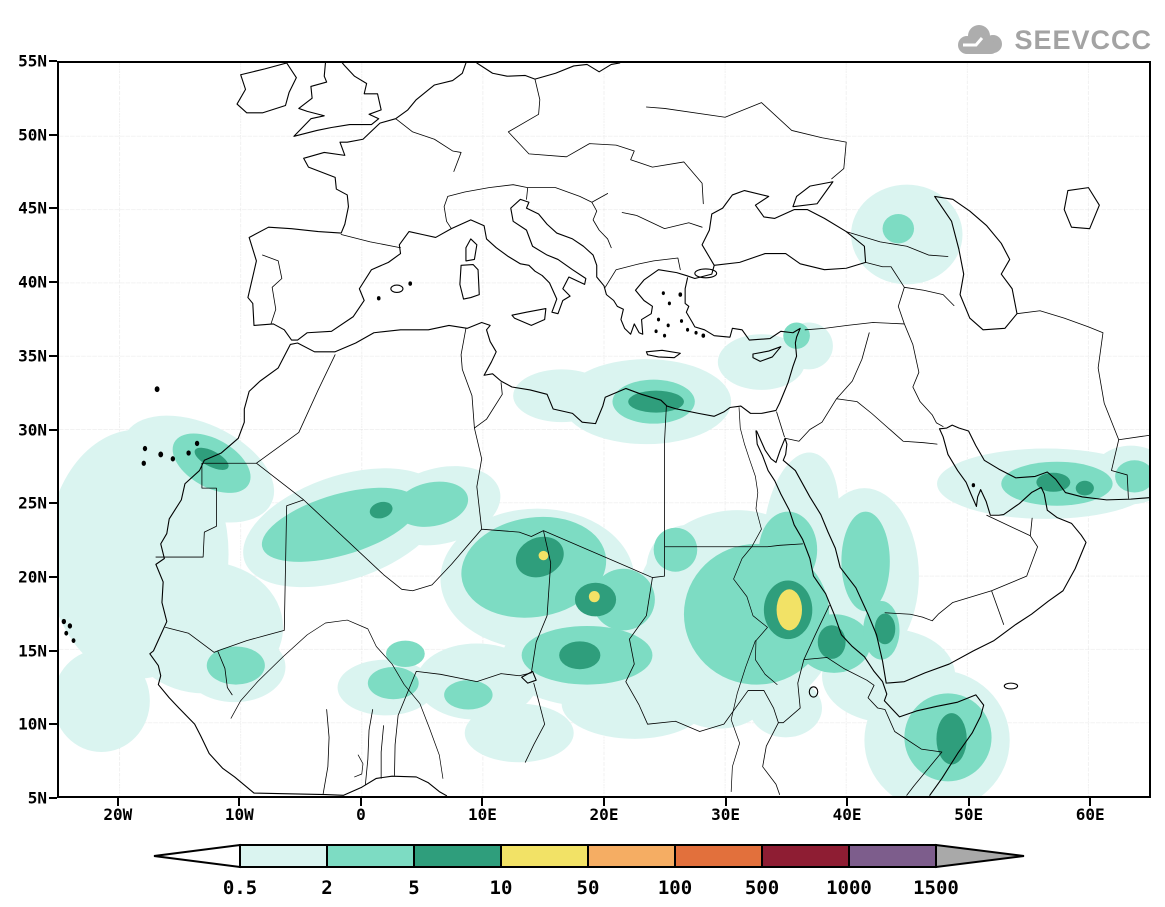  Describe the element at coordinates (849, 888) in the screenshot. I see `colorbar-tick-label: 1000` at that location.